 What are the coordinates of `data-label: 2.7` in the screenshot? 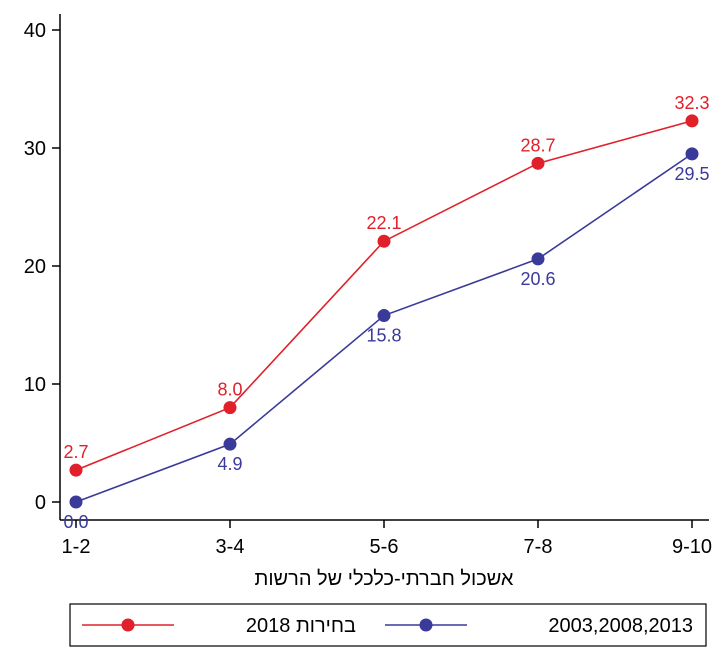 It's located at (75, 452).